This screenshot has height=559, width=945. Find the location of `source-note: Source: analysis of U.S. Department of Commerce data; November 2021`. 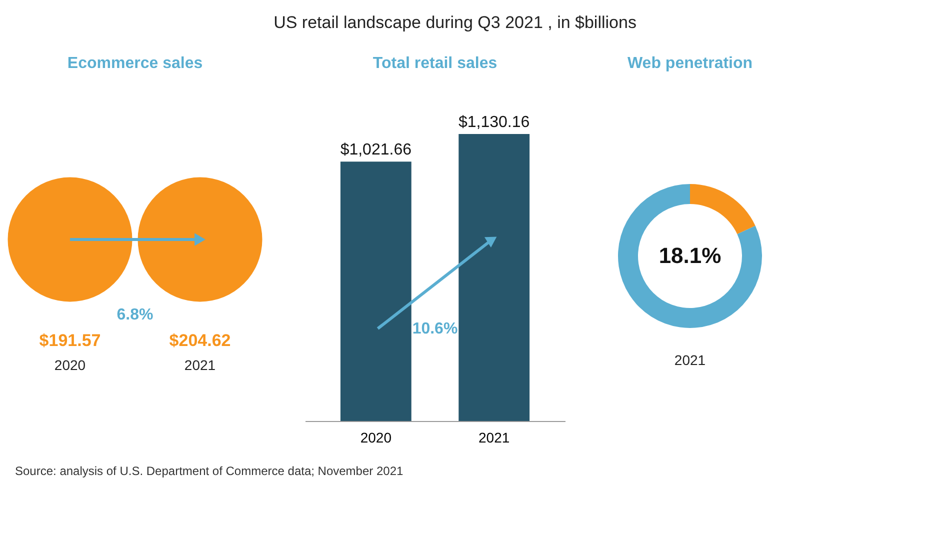

source-note: Source: analysis of U.S. Department of Commerce data; November 2021 is located at coordinates (209, 471).